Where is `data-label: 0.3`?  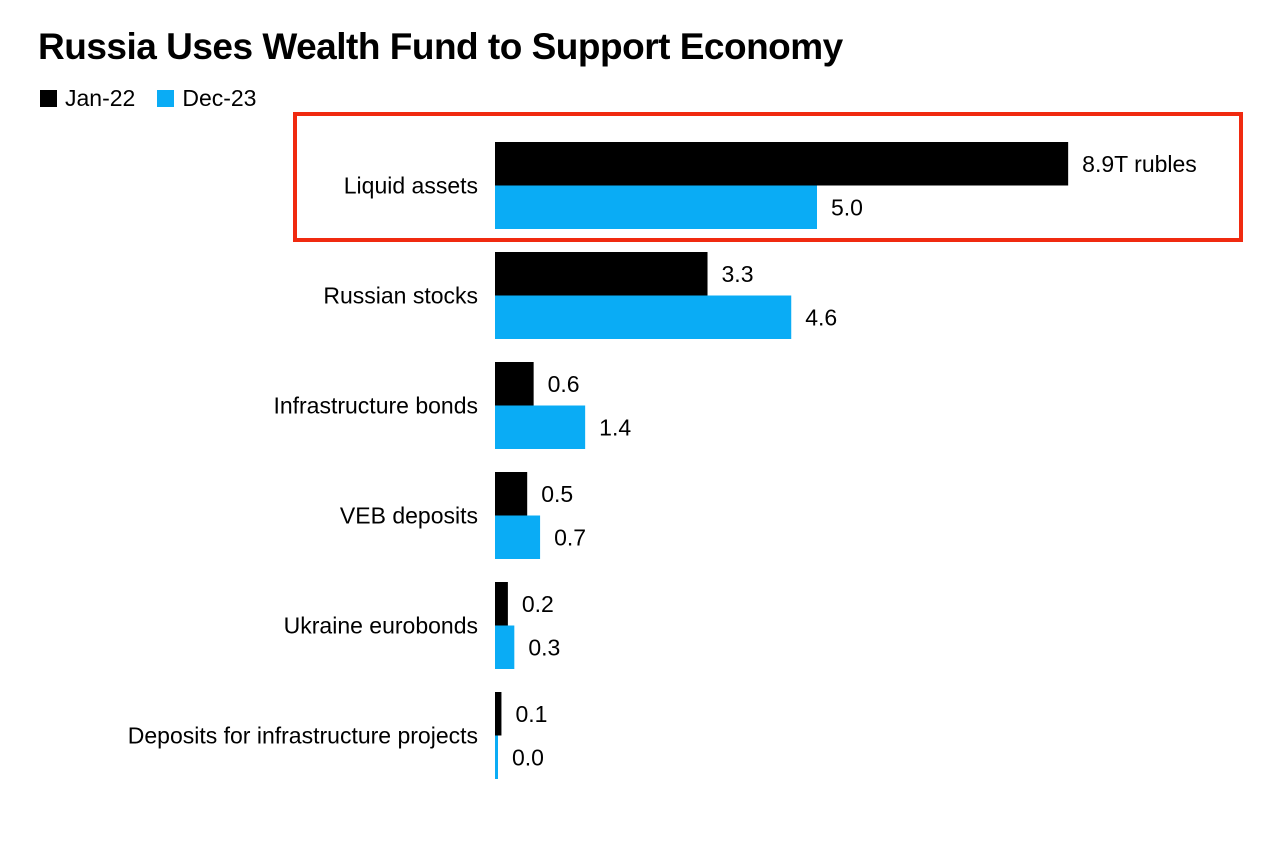 data-label: 0.3 is located at coordinates (544, 647).